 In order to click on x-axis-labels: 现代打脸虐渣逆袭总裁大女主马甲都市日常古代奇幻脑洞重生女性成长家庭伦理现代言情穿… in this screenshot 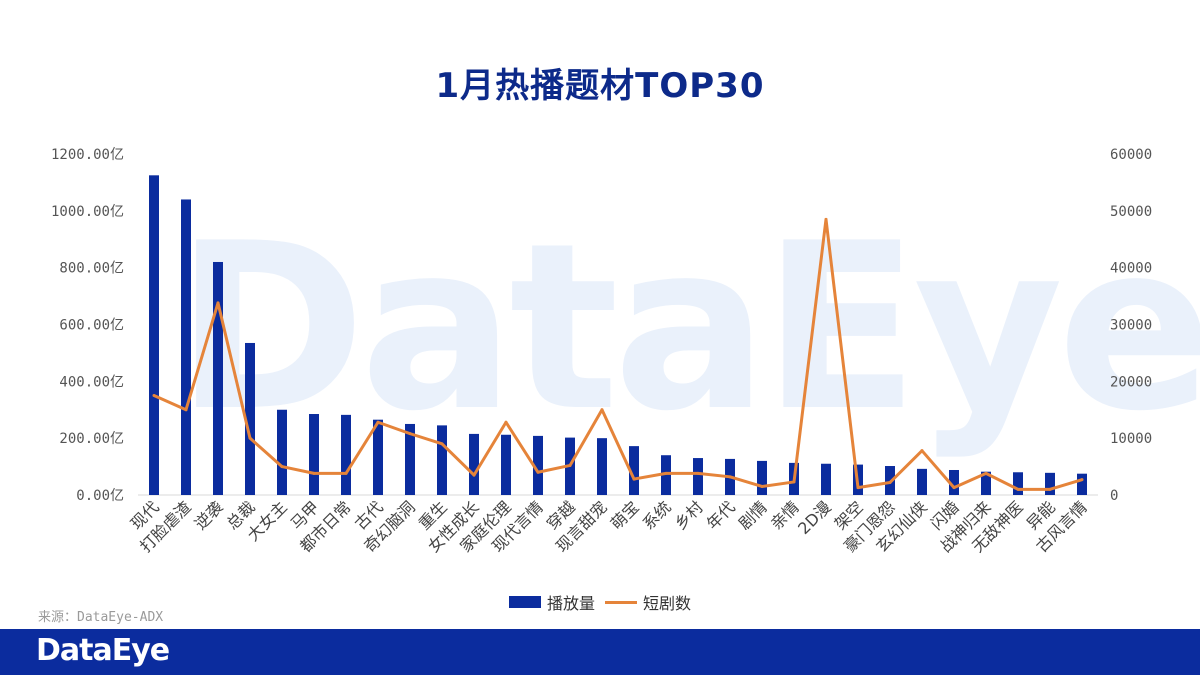, I will do `click(609, 526)`.